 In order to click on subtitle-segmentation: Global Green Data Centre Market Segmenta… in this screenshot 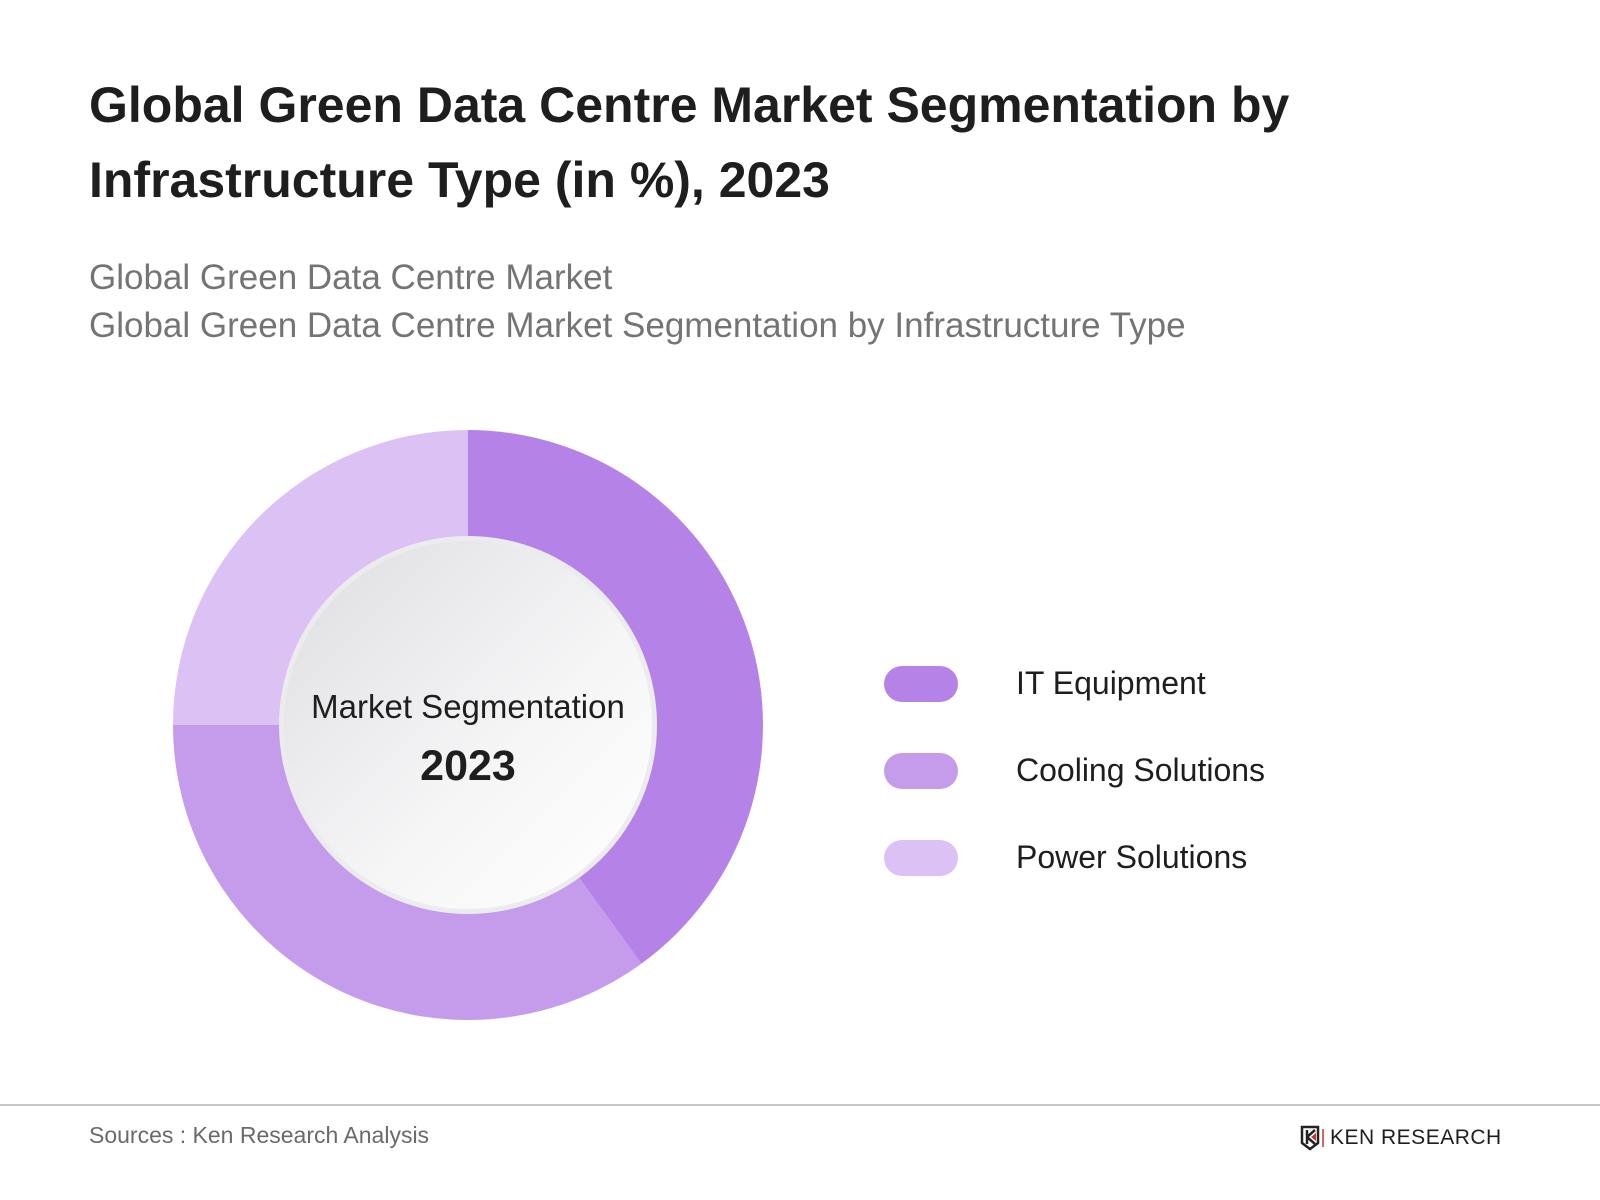, I will do `click(637, 325)`.